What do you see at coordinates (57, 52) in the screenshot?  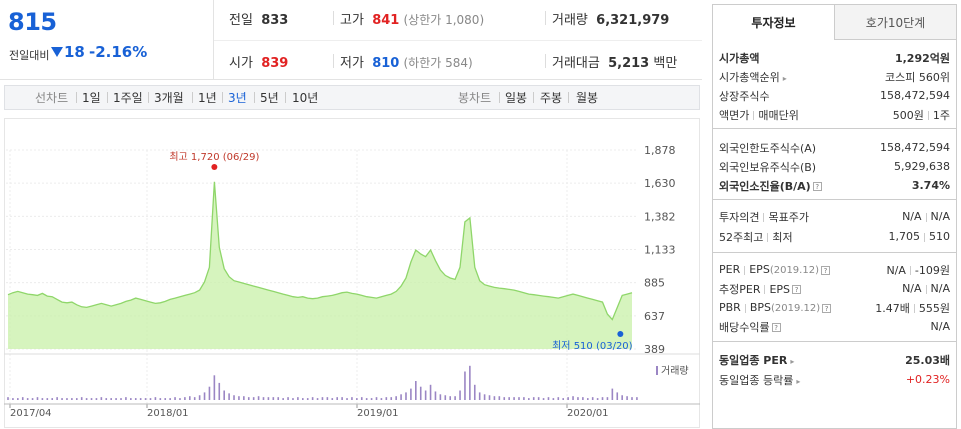 I see `down-triangle-icon` at bounding box center [57, 52].